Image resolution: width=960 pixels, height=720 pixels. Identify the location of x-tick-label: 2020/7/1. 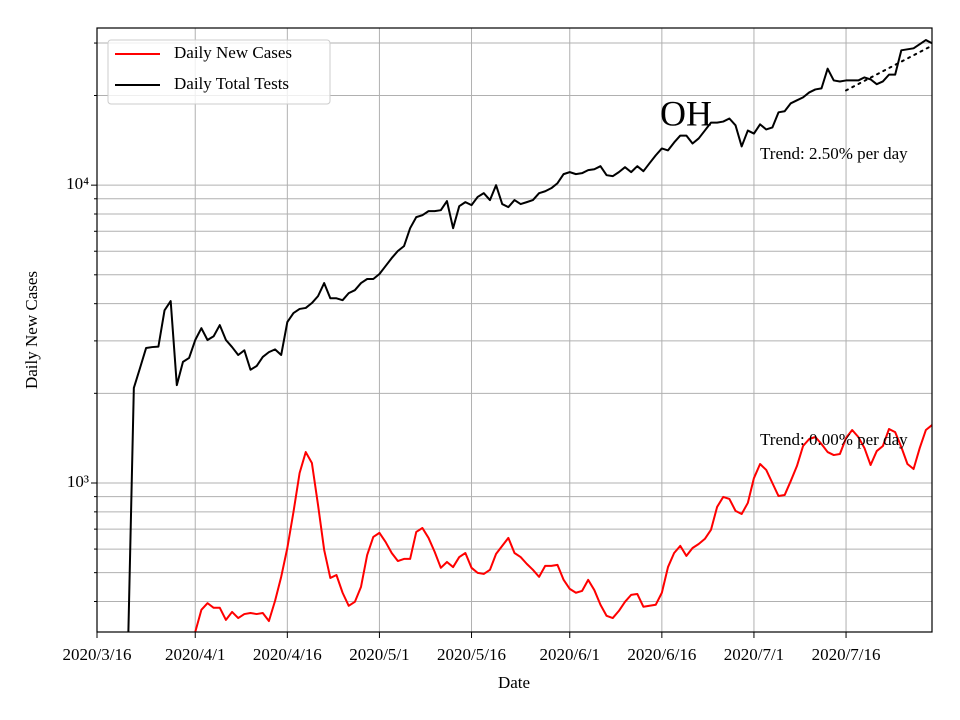
(754, 654).